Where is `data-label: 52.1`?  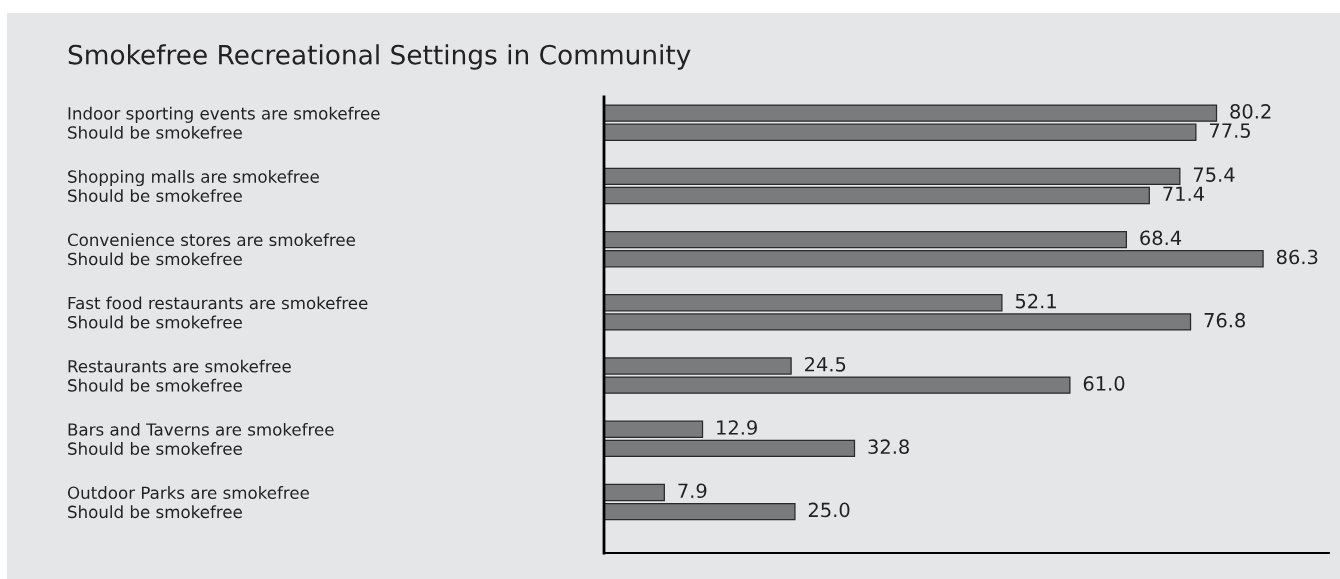
data-label: 52.1 is located at coordinates (1035, 301).